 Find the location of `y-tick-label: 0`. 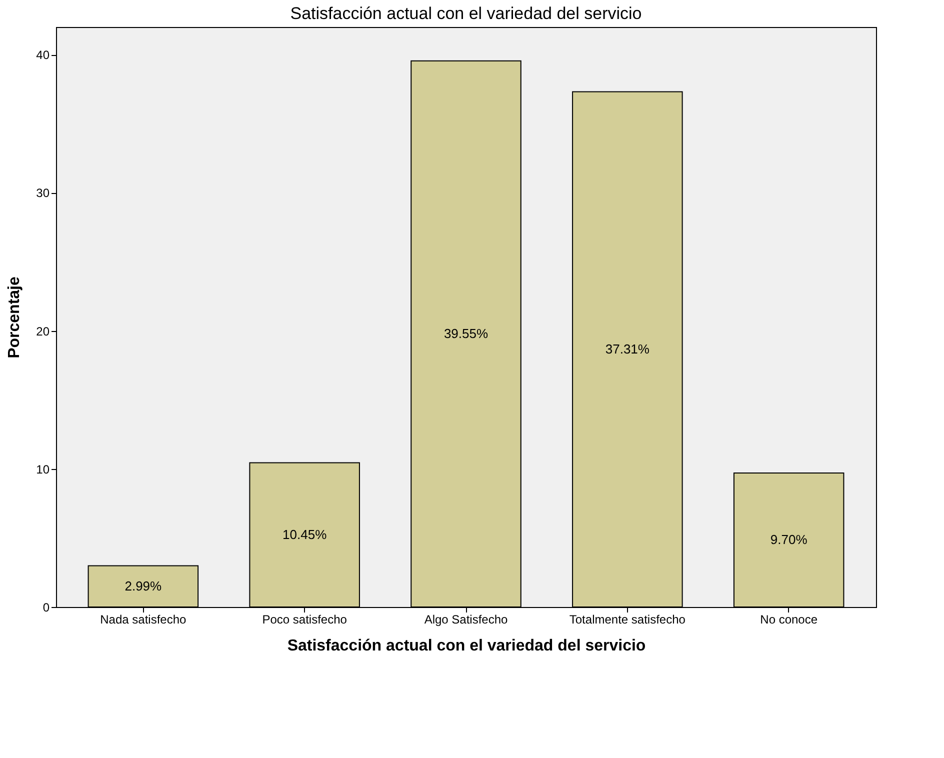

y-tick-label: 0 is located at coordinates (46, 607).